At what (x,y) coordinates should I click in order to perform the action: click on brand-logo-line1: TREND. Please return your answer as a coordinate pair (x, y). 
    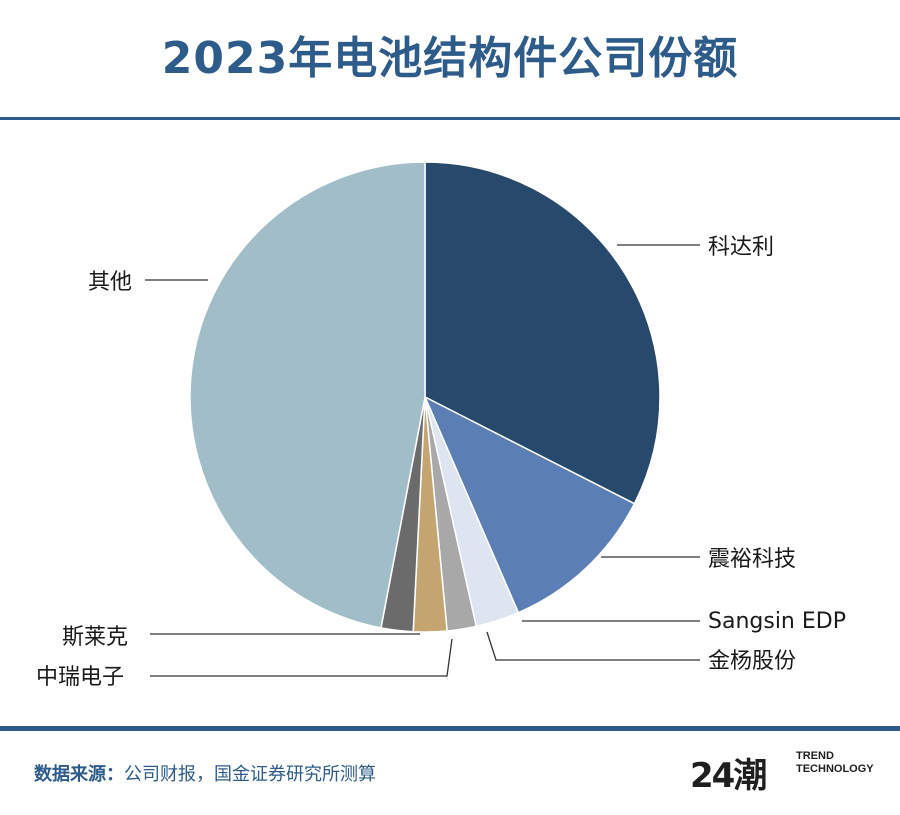
    Looking at the image, I should click on (815, 756).